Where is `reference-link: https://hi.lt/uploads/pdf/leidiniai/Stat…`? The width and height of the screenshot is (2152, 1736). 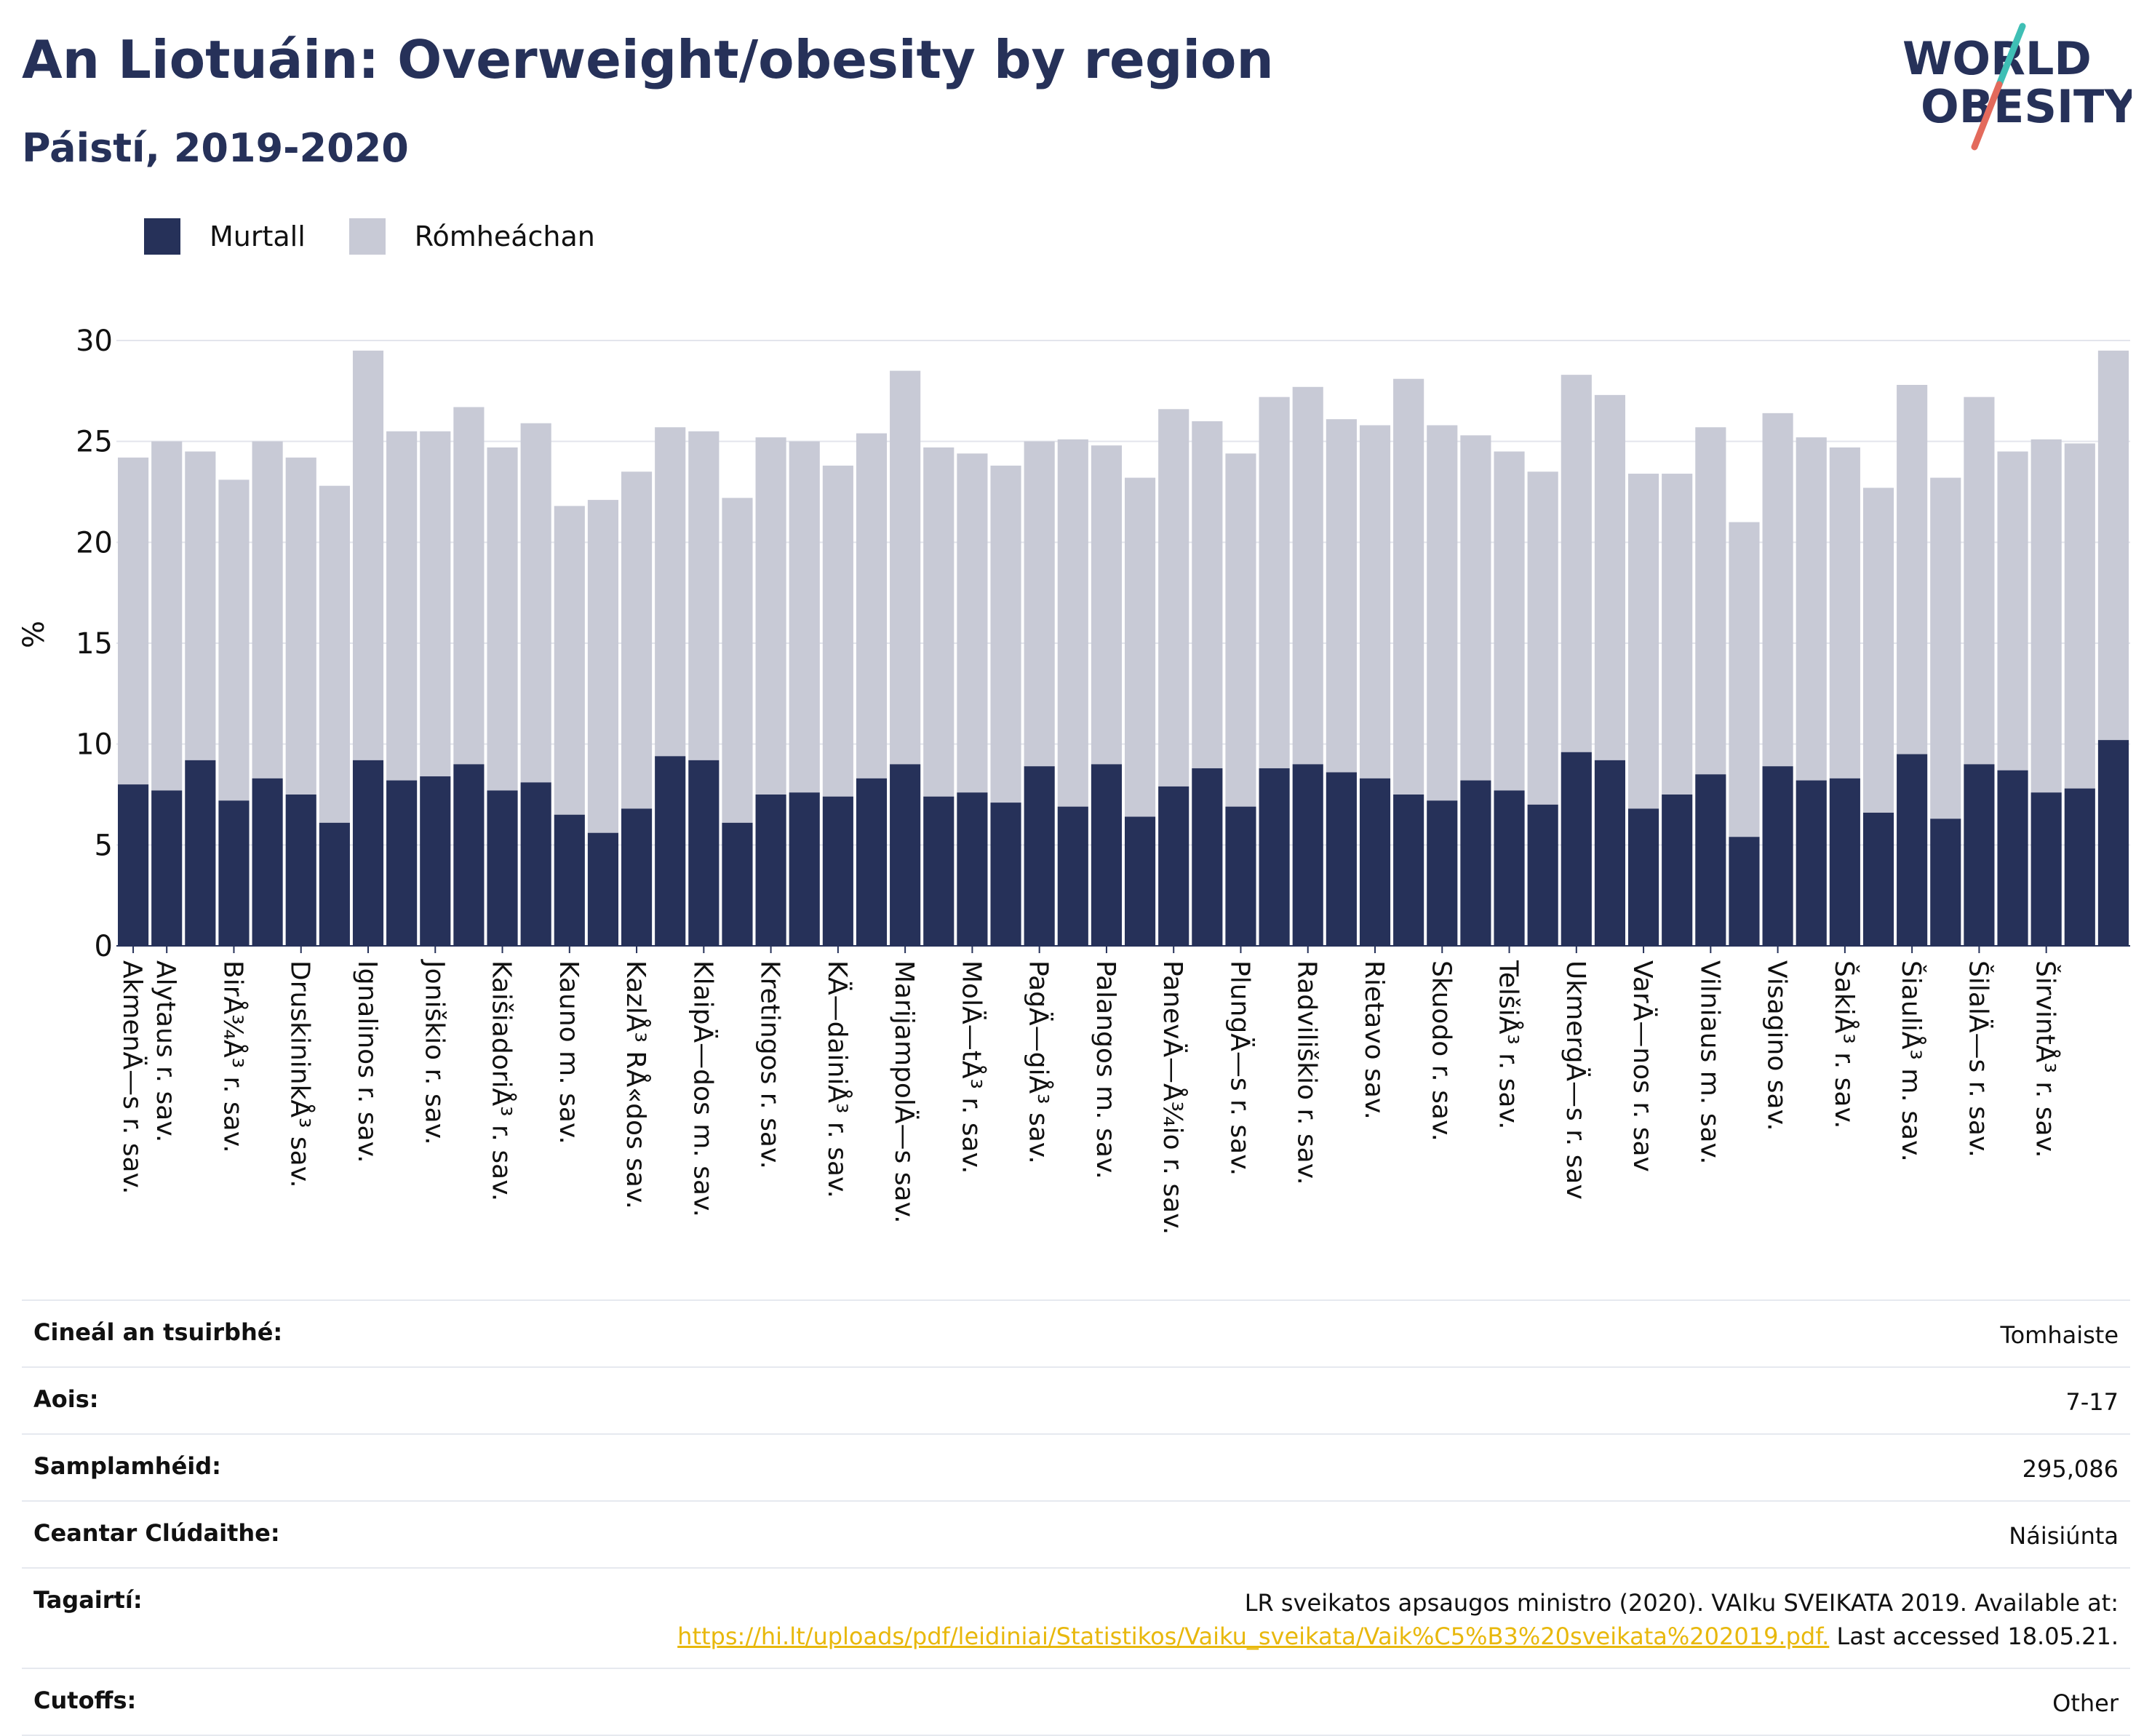
reference-link: https://hi.lt/uploads/pdf/leidiniai/Stat… is located at coordinates (1253, 1636).